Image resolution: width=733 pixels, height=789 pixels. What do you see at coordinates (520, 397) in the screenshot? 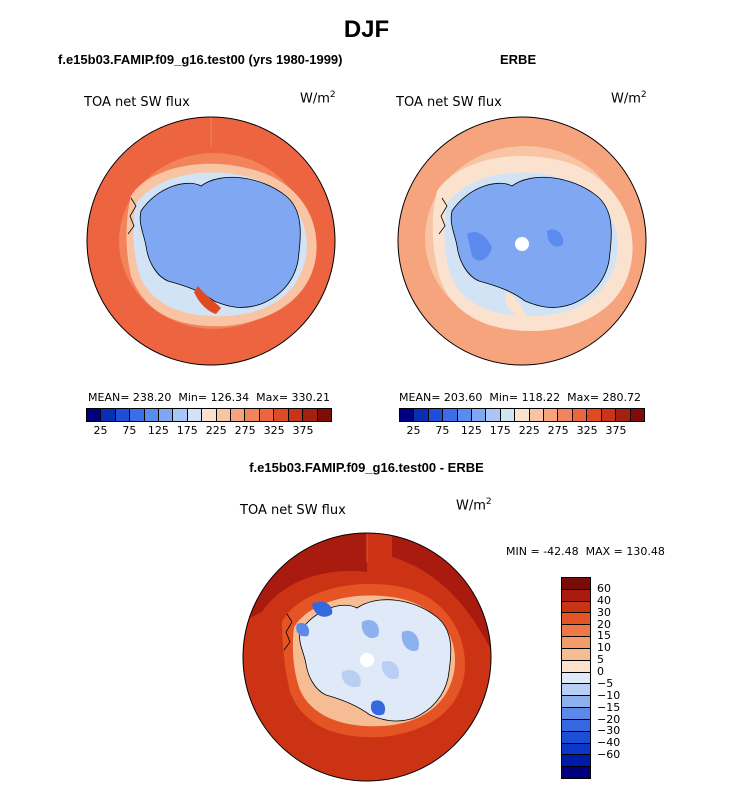
I see `obs-stats: MEAN= 203.60 Min= 118.22 Max= 280.72` at bounding box center [520, 397].